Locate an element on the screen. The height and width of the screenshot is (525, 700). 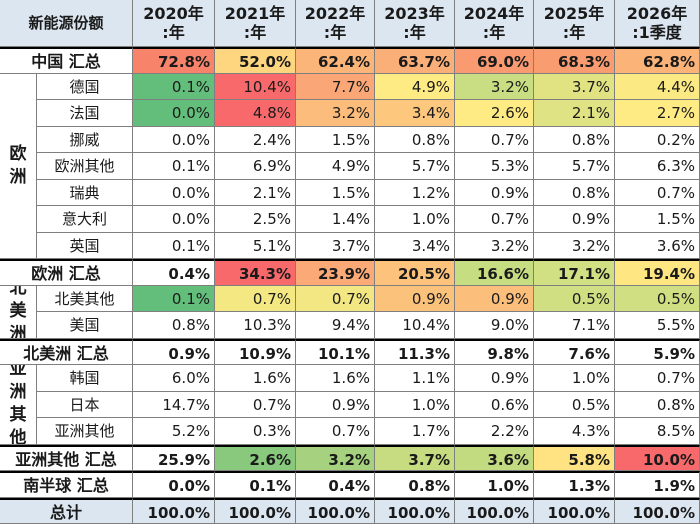
data-cell: 19.4% is located at coordinates (657, 272).